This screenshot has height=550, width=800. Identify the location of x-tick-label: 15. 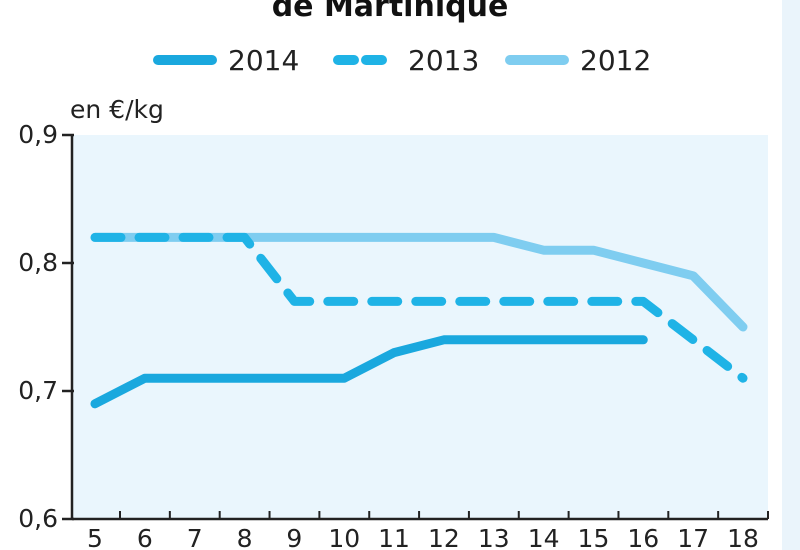
(594, 537).